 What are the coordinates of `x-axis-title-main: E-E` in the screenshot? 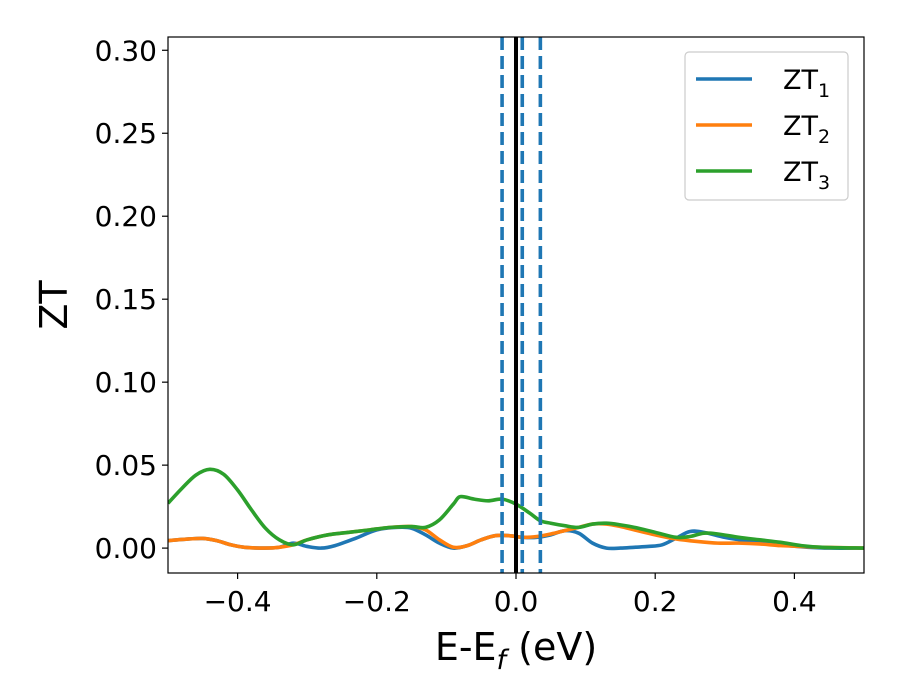 It's located at (466, 647).